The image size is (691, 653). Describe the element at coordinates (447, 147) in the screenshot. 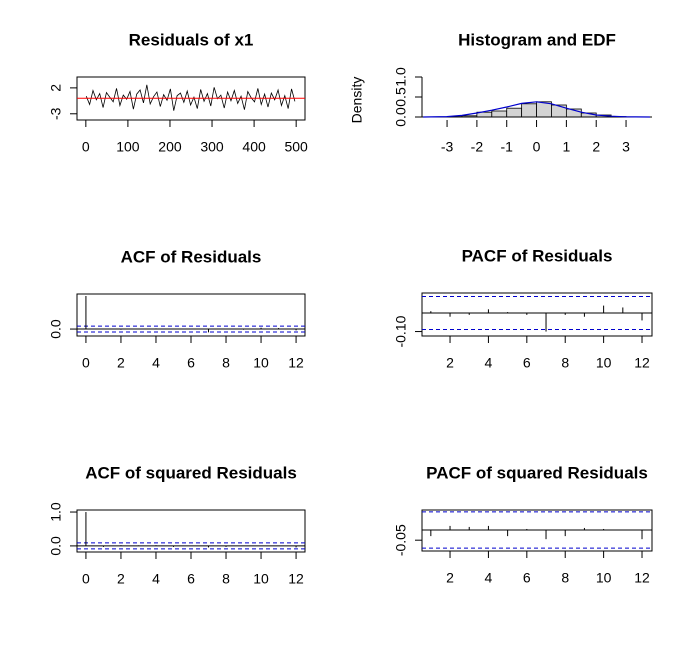

I see `x-tick-label: -3` at that location.